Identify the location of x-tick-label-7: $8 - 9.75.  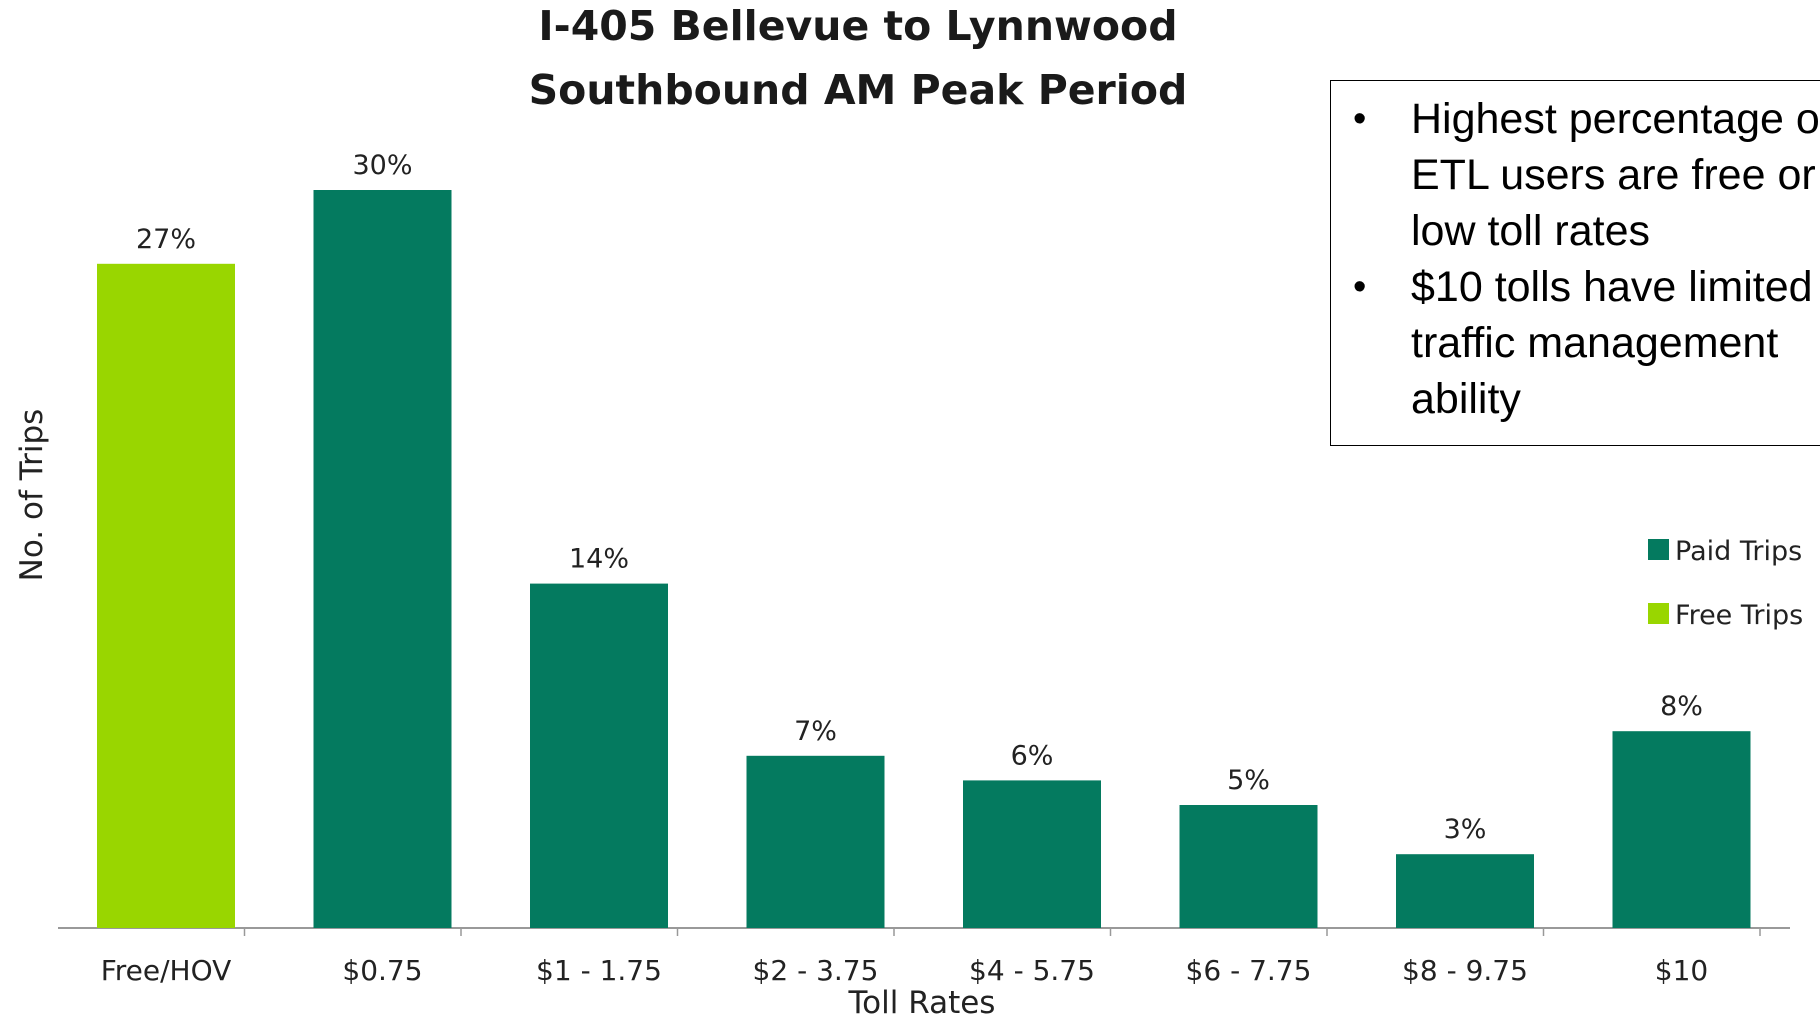
(1465, 970).